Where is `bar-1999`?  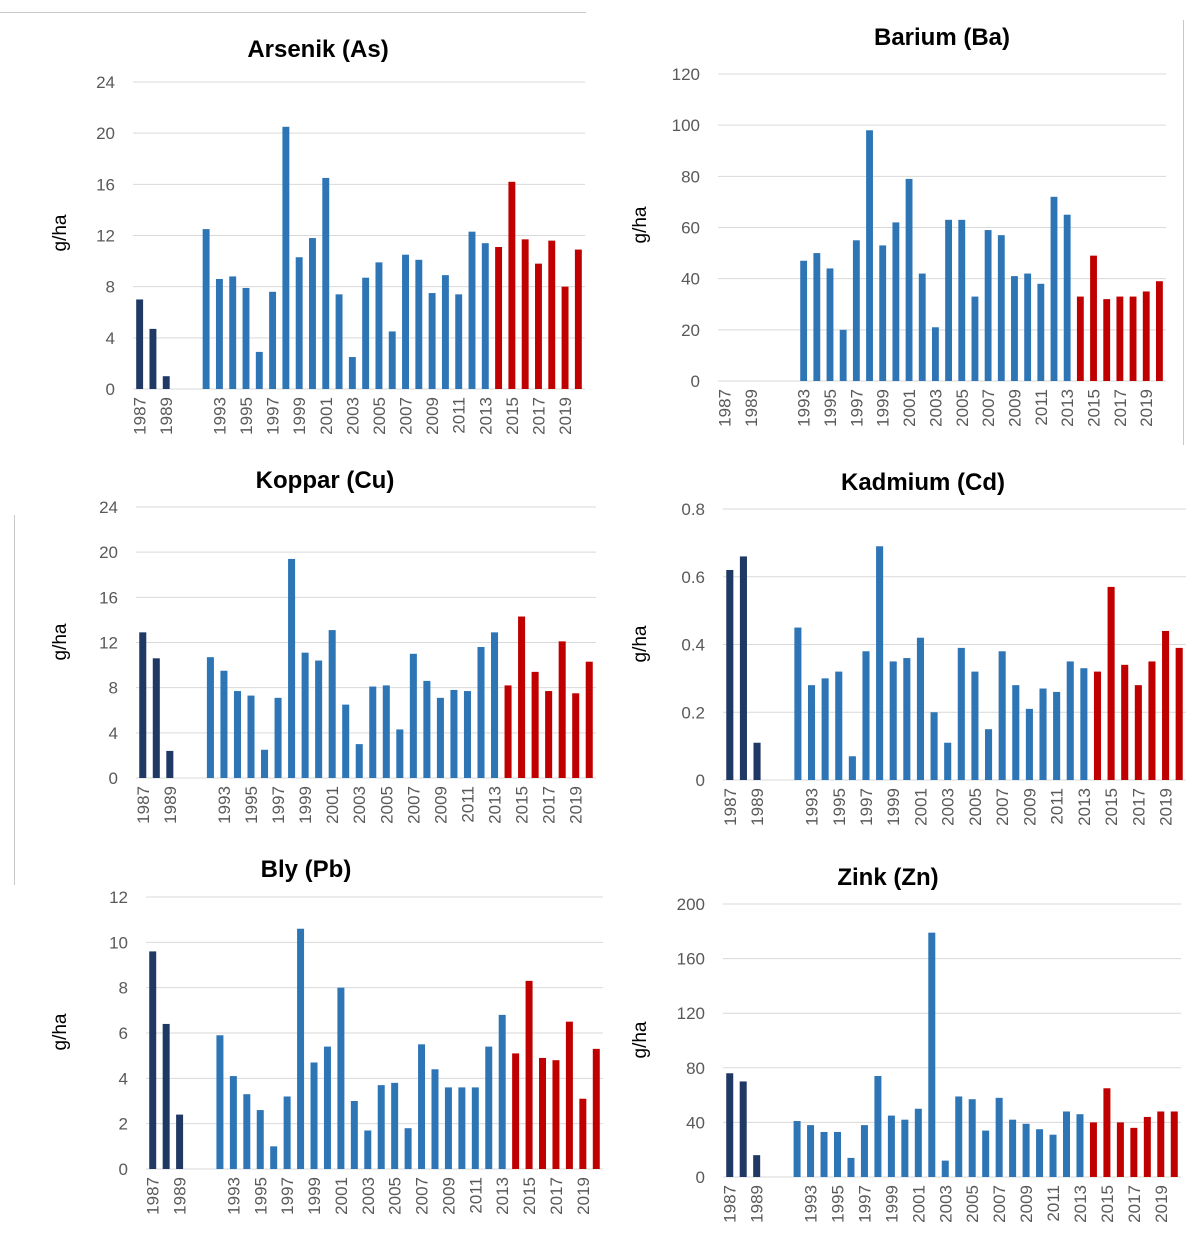 bar-1999 is located at coordinates (314, 1115).